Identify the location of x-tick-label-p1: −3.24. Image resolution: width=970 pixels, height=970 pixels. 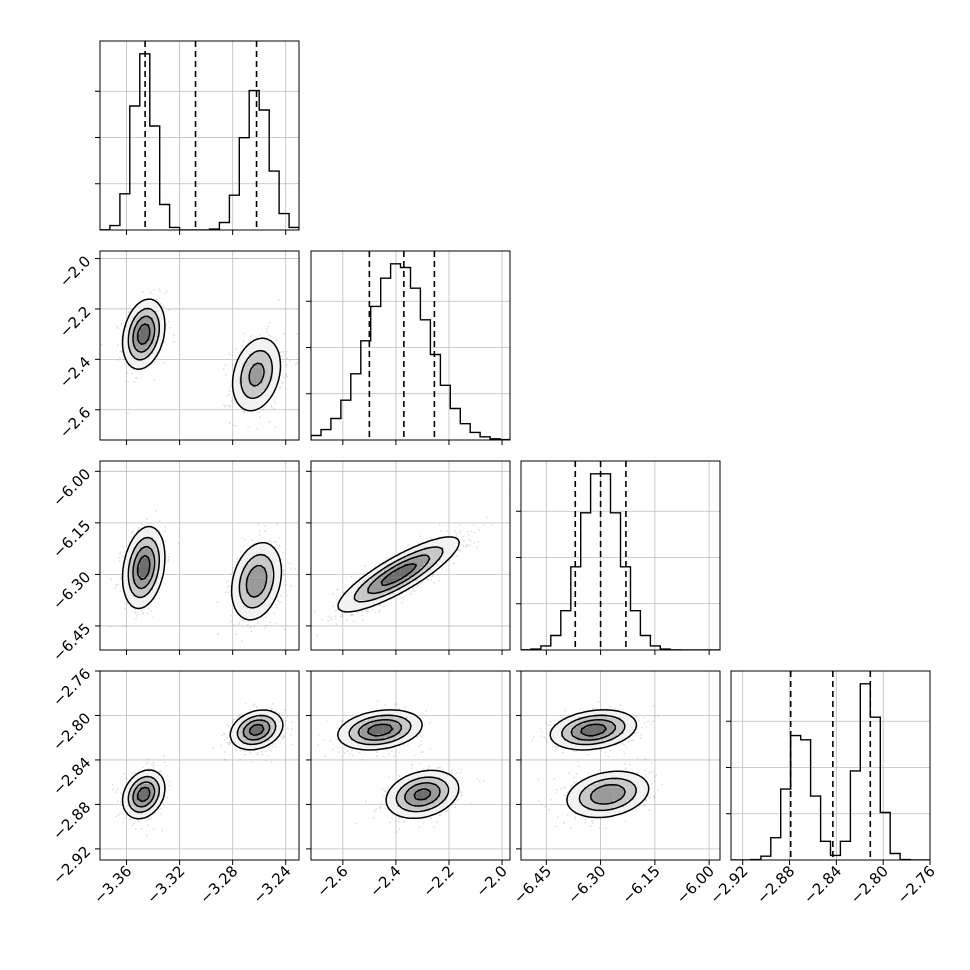
(271, 884).